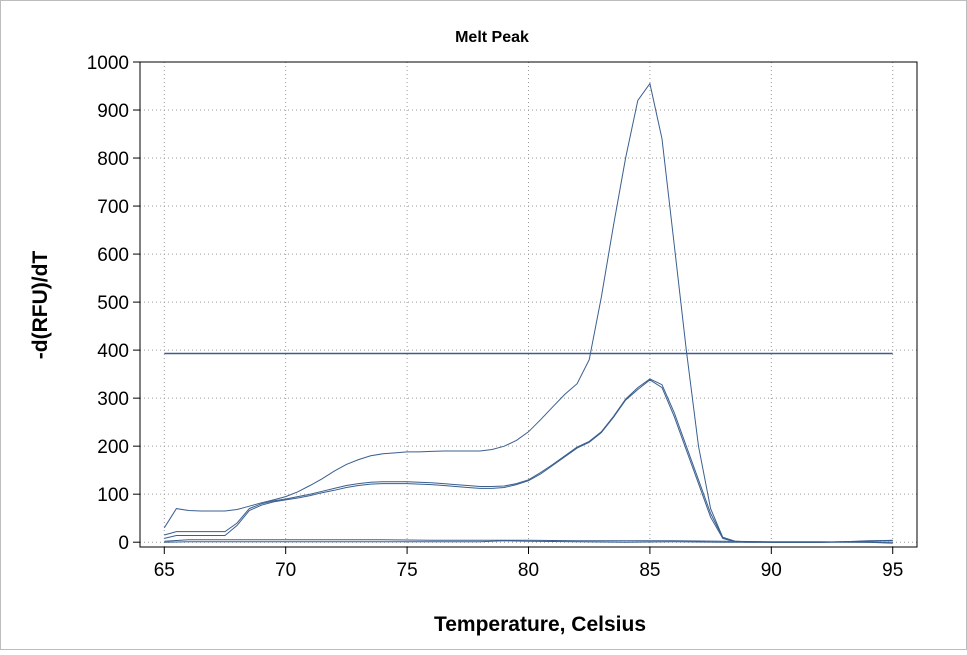  I want to click on y-tick-label: 200, so click(113, 447).